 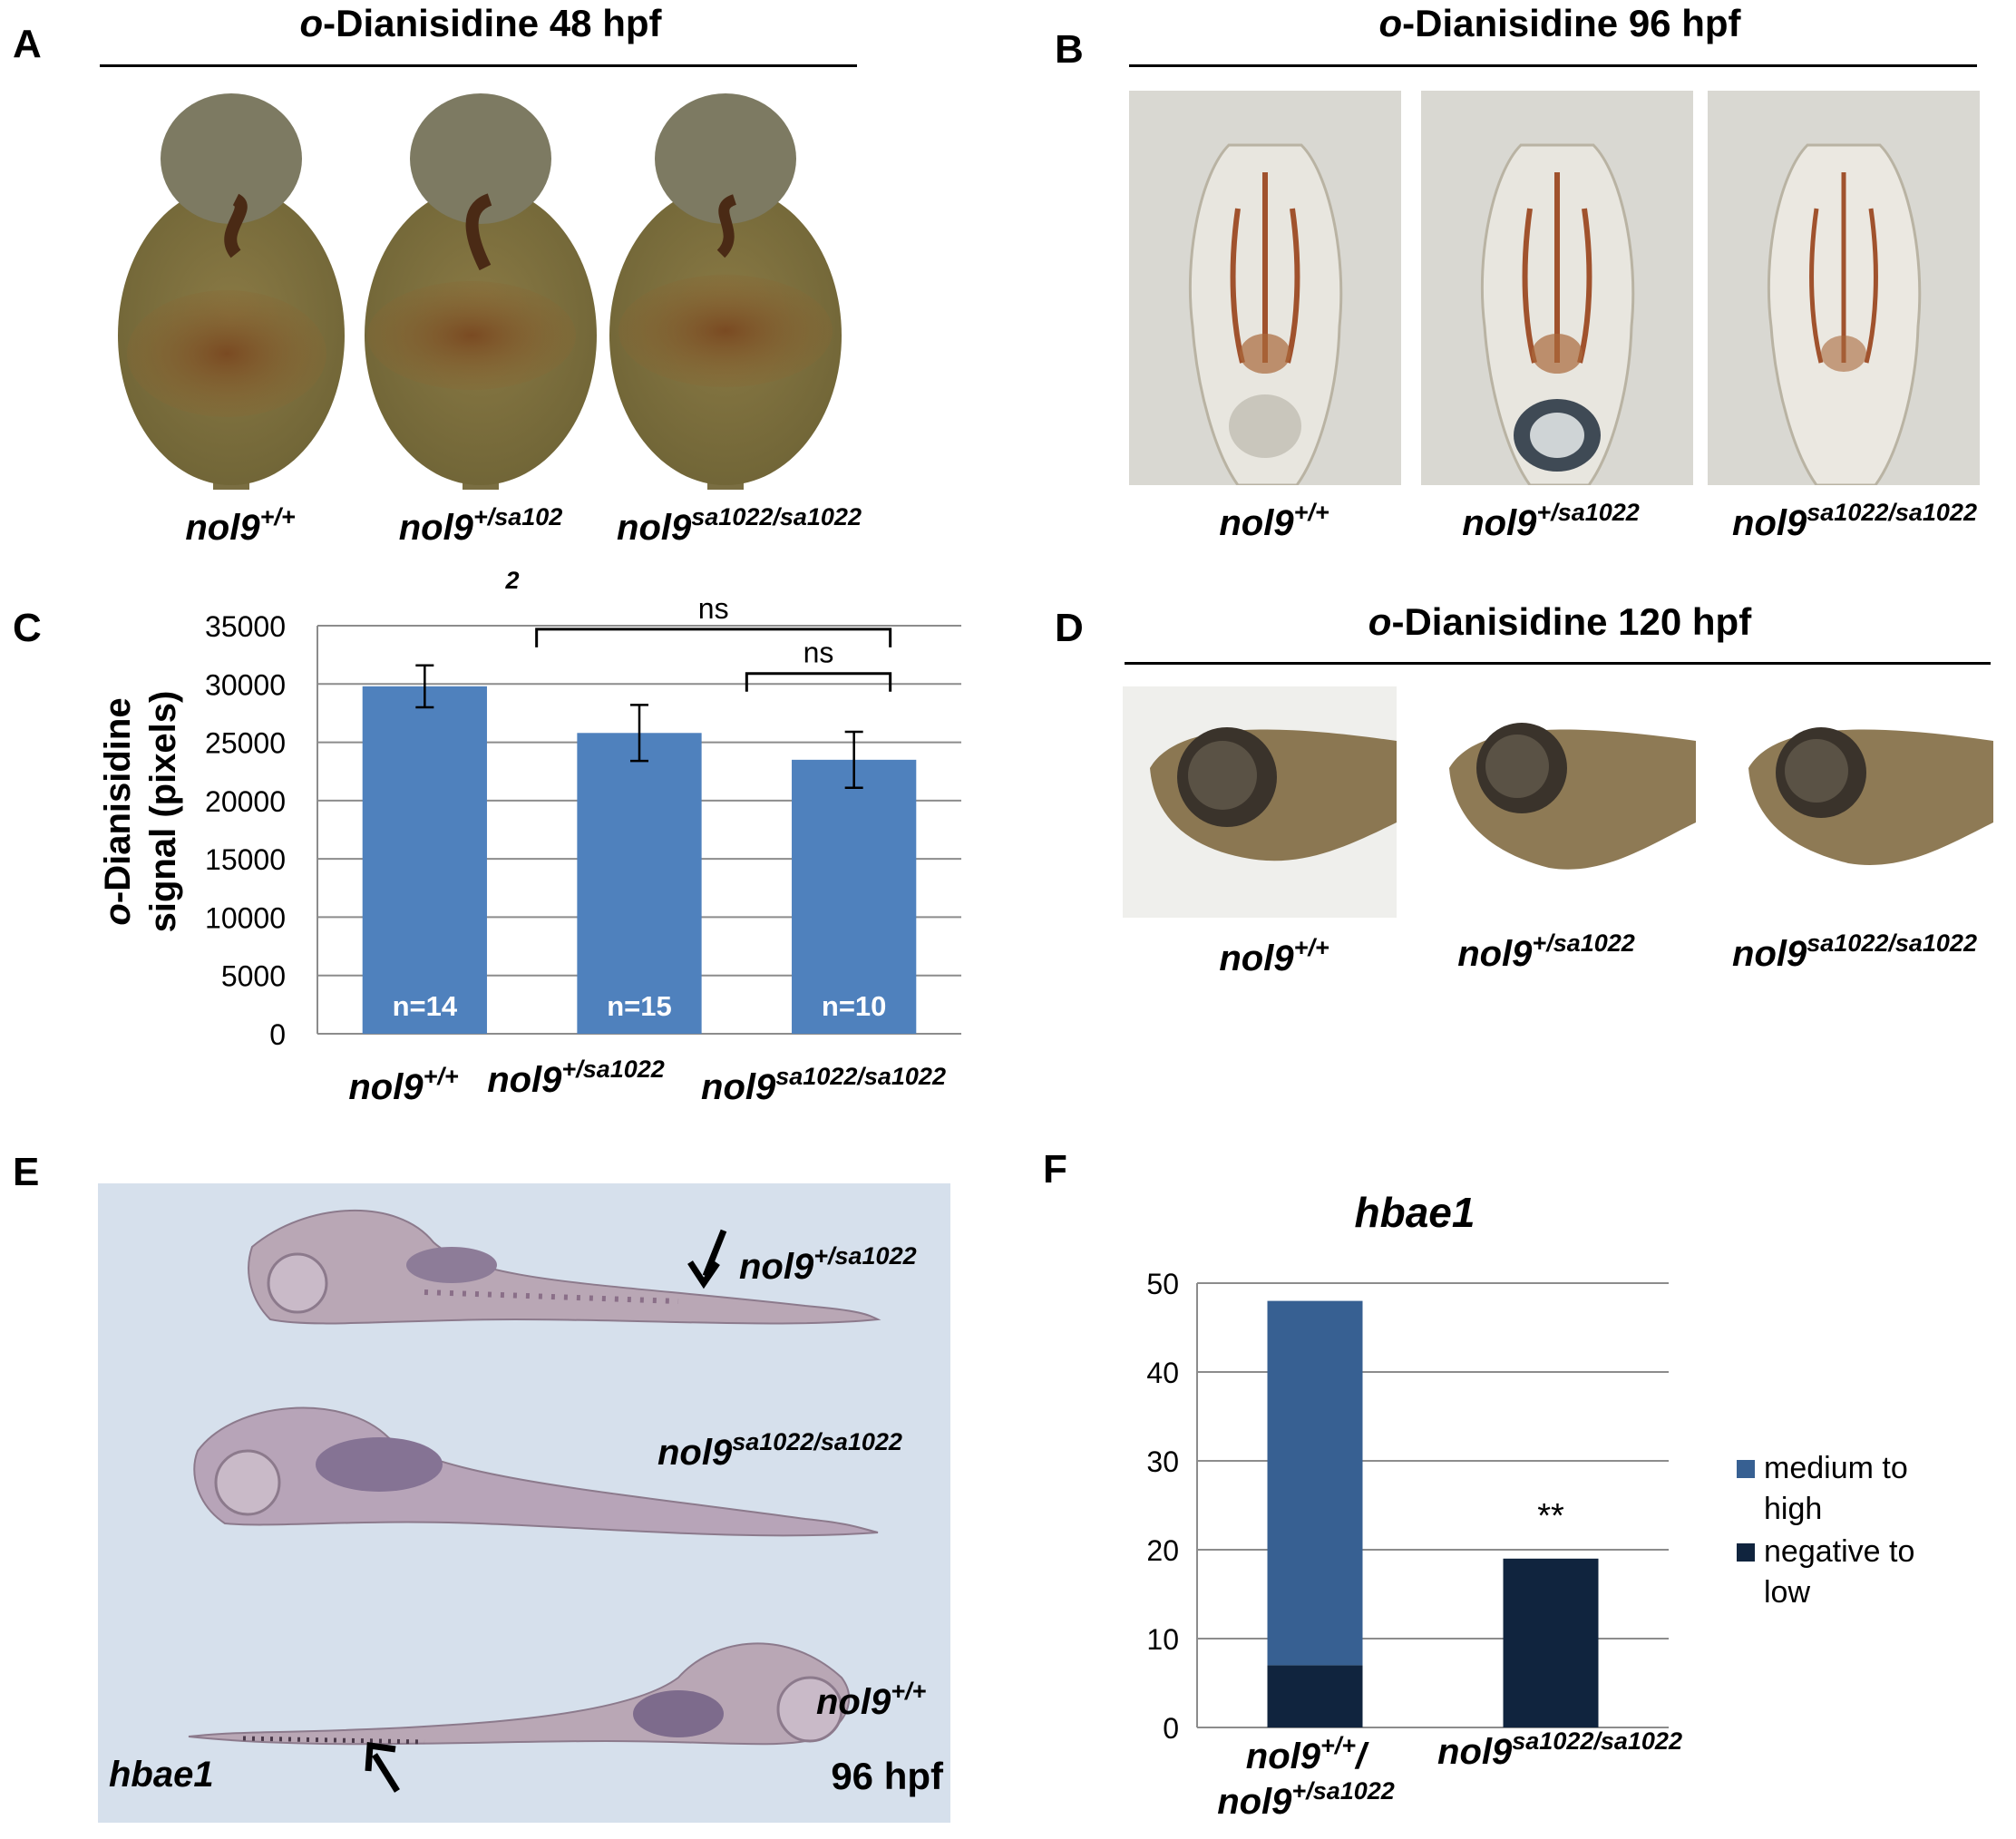 What do you see at coordinates (245, 744) in the screenshot?
I see `y-tick-label: 25000` at bounding box center [245, 744].